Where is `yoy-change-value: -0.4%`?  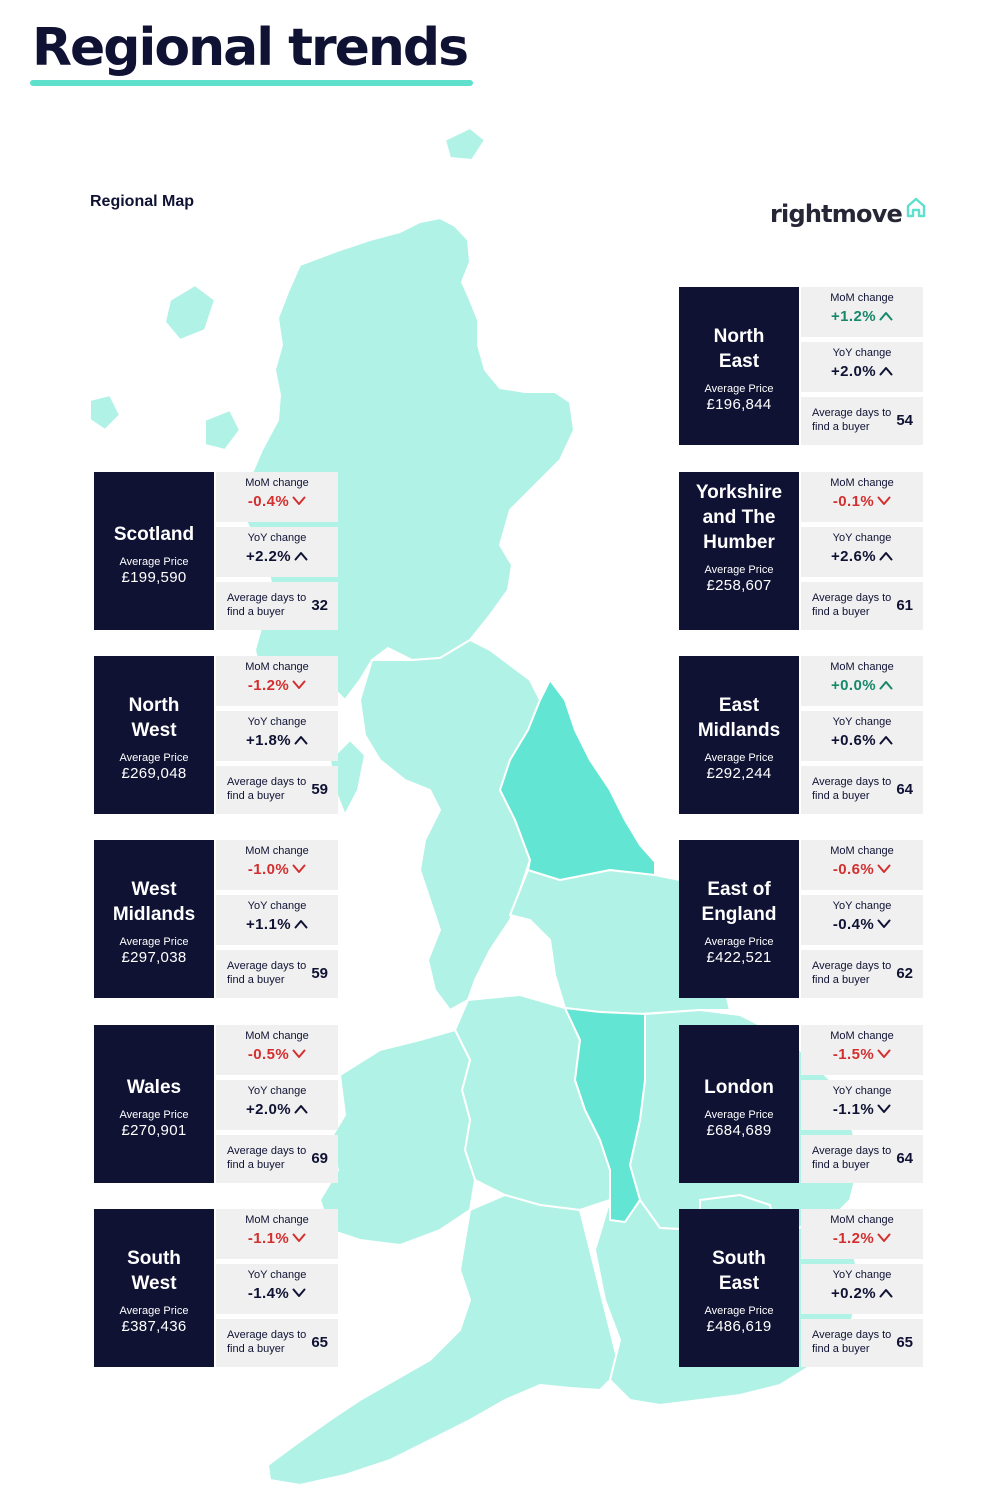 yoy-change-value: -0.4% is located at coordinates (862, 924).